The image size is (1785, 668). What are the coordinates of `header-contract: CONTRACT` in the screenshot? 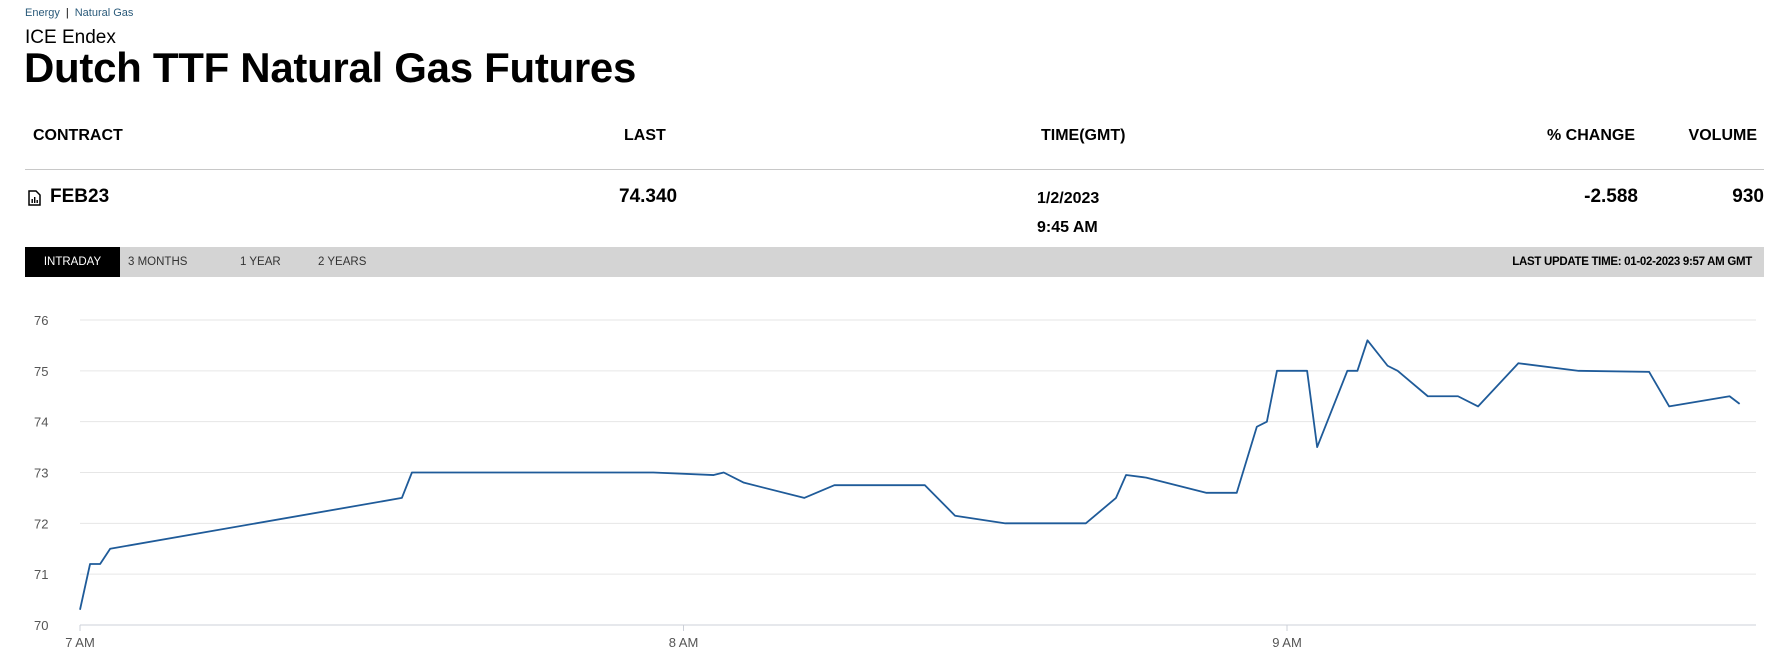 It's located at (78, 135).